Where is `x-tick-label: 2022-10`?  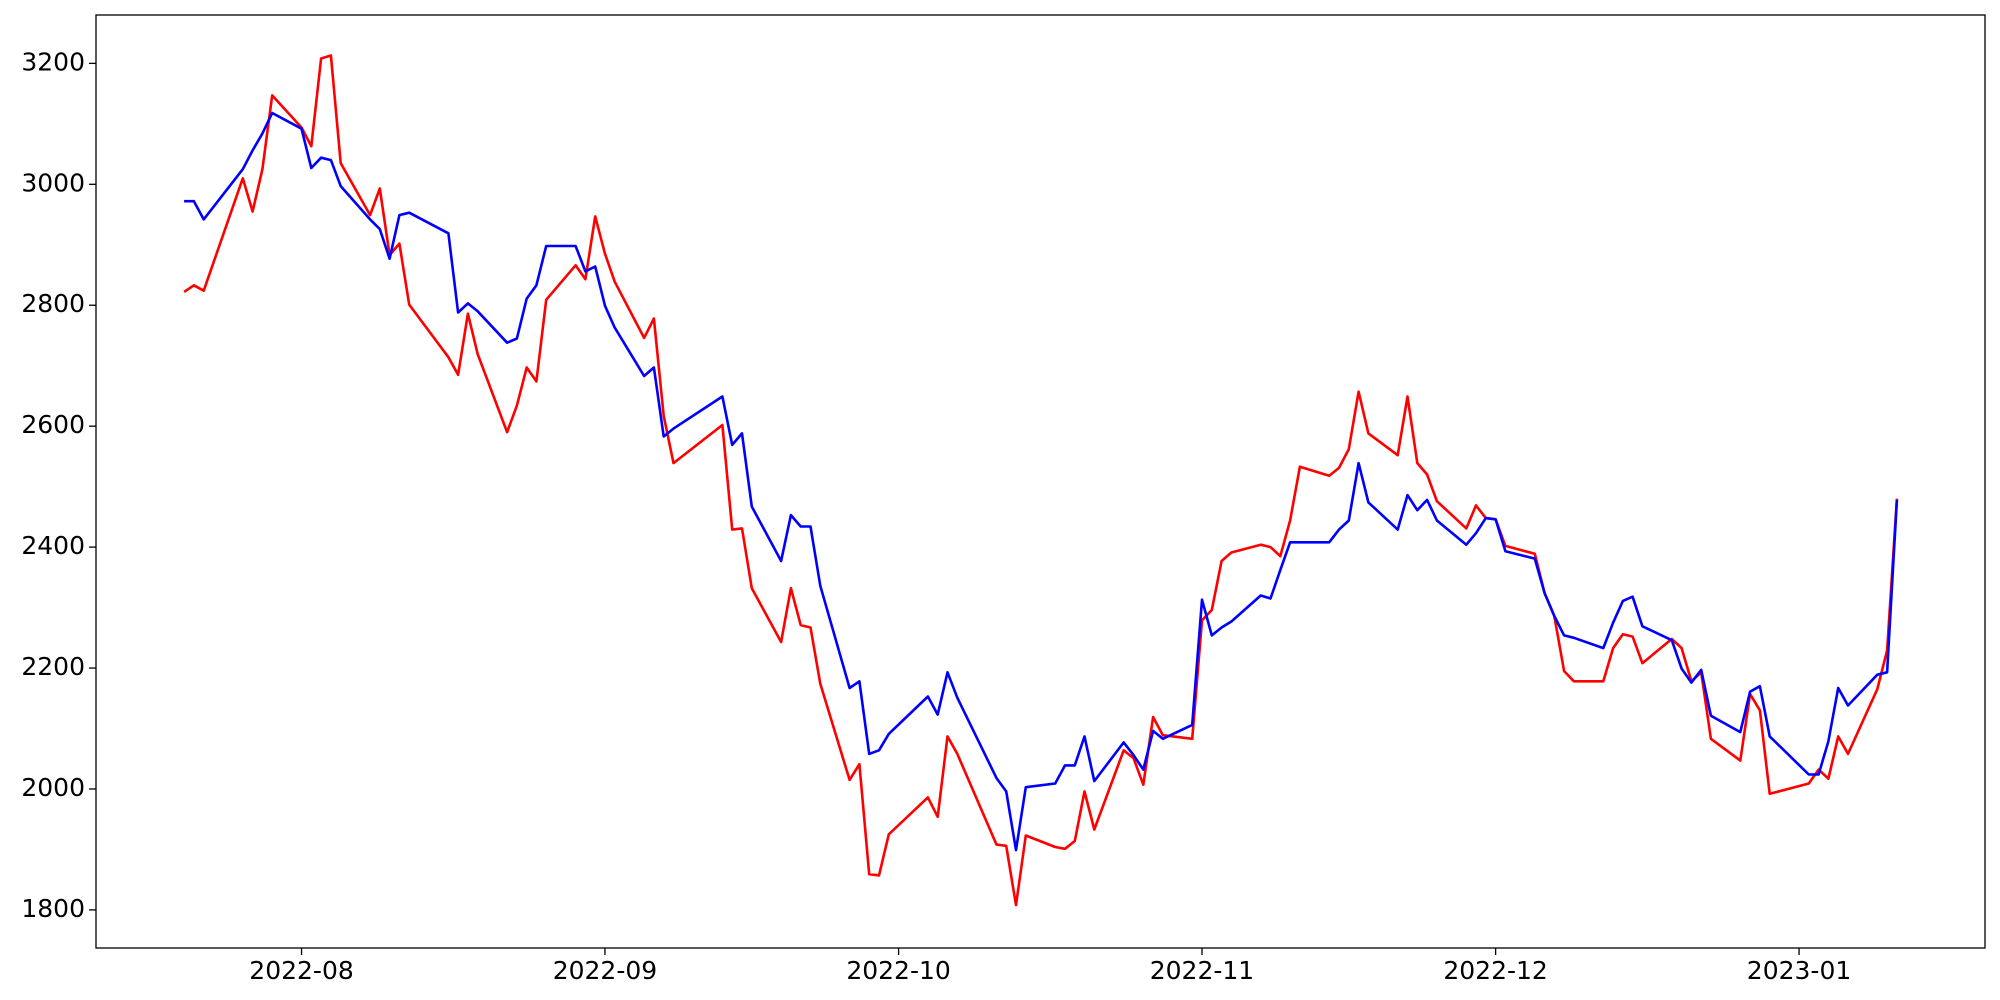
x-tick-label: 2022-10 is located at coordinates (898, 970).